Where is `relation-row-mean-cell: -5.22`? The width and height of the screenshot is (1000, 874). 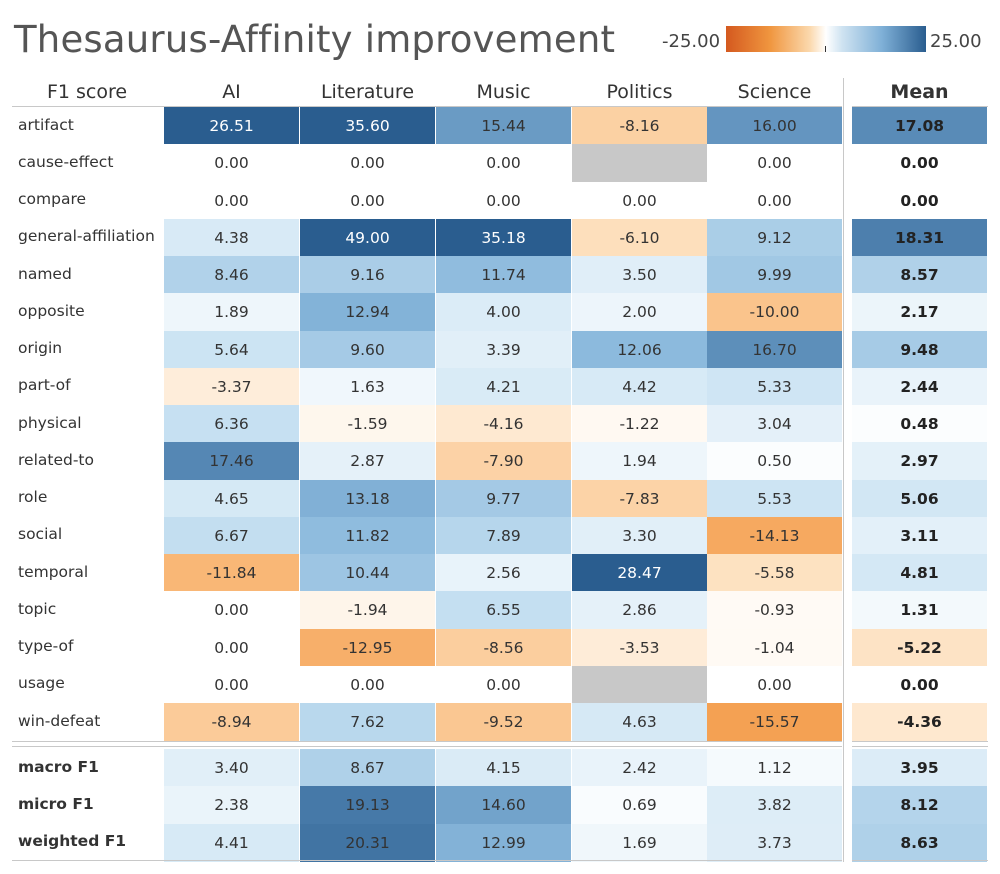
relation-row-mean-cell: -5.22 is located at coordinates (919, 647).